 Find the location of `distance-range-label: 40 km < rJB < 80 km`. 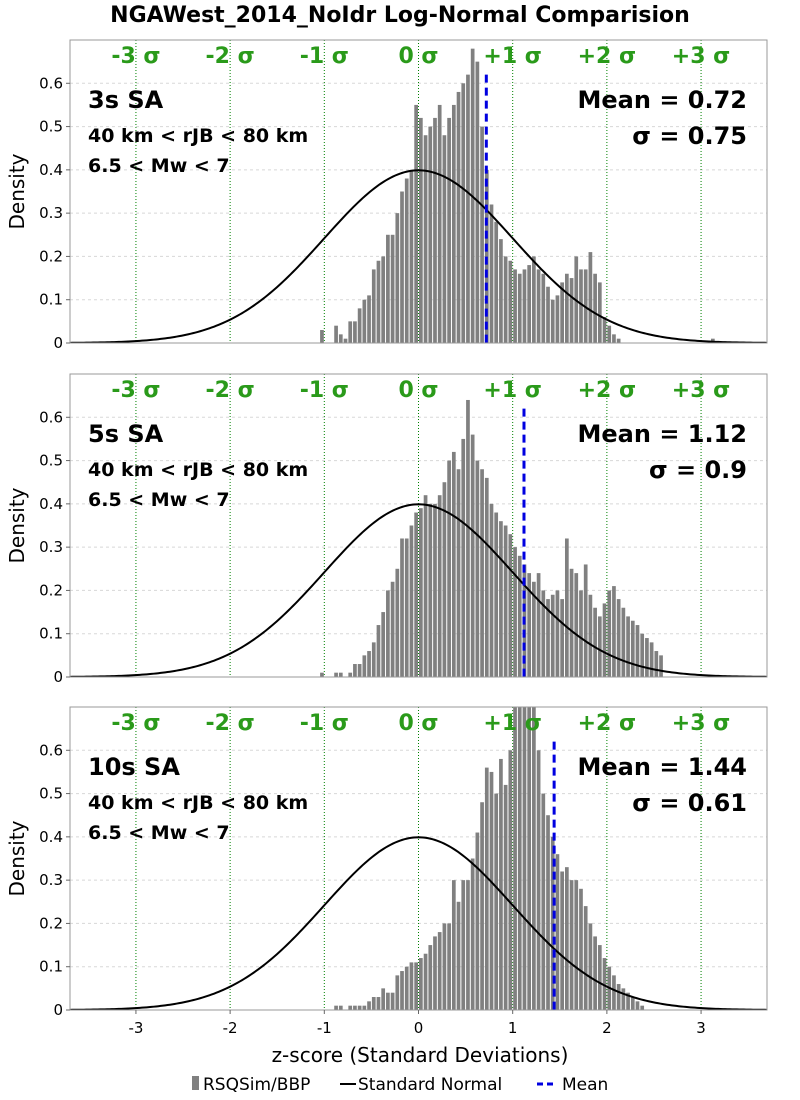

distance-range-label: 40 km < rJB < 80 km is located at coordinates (198, 136).